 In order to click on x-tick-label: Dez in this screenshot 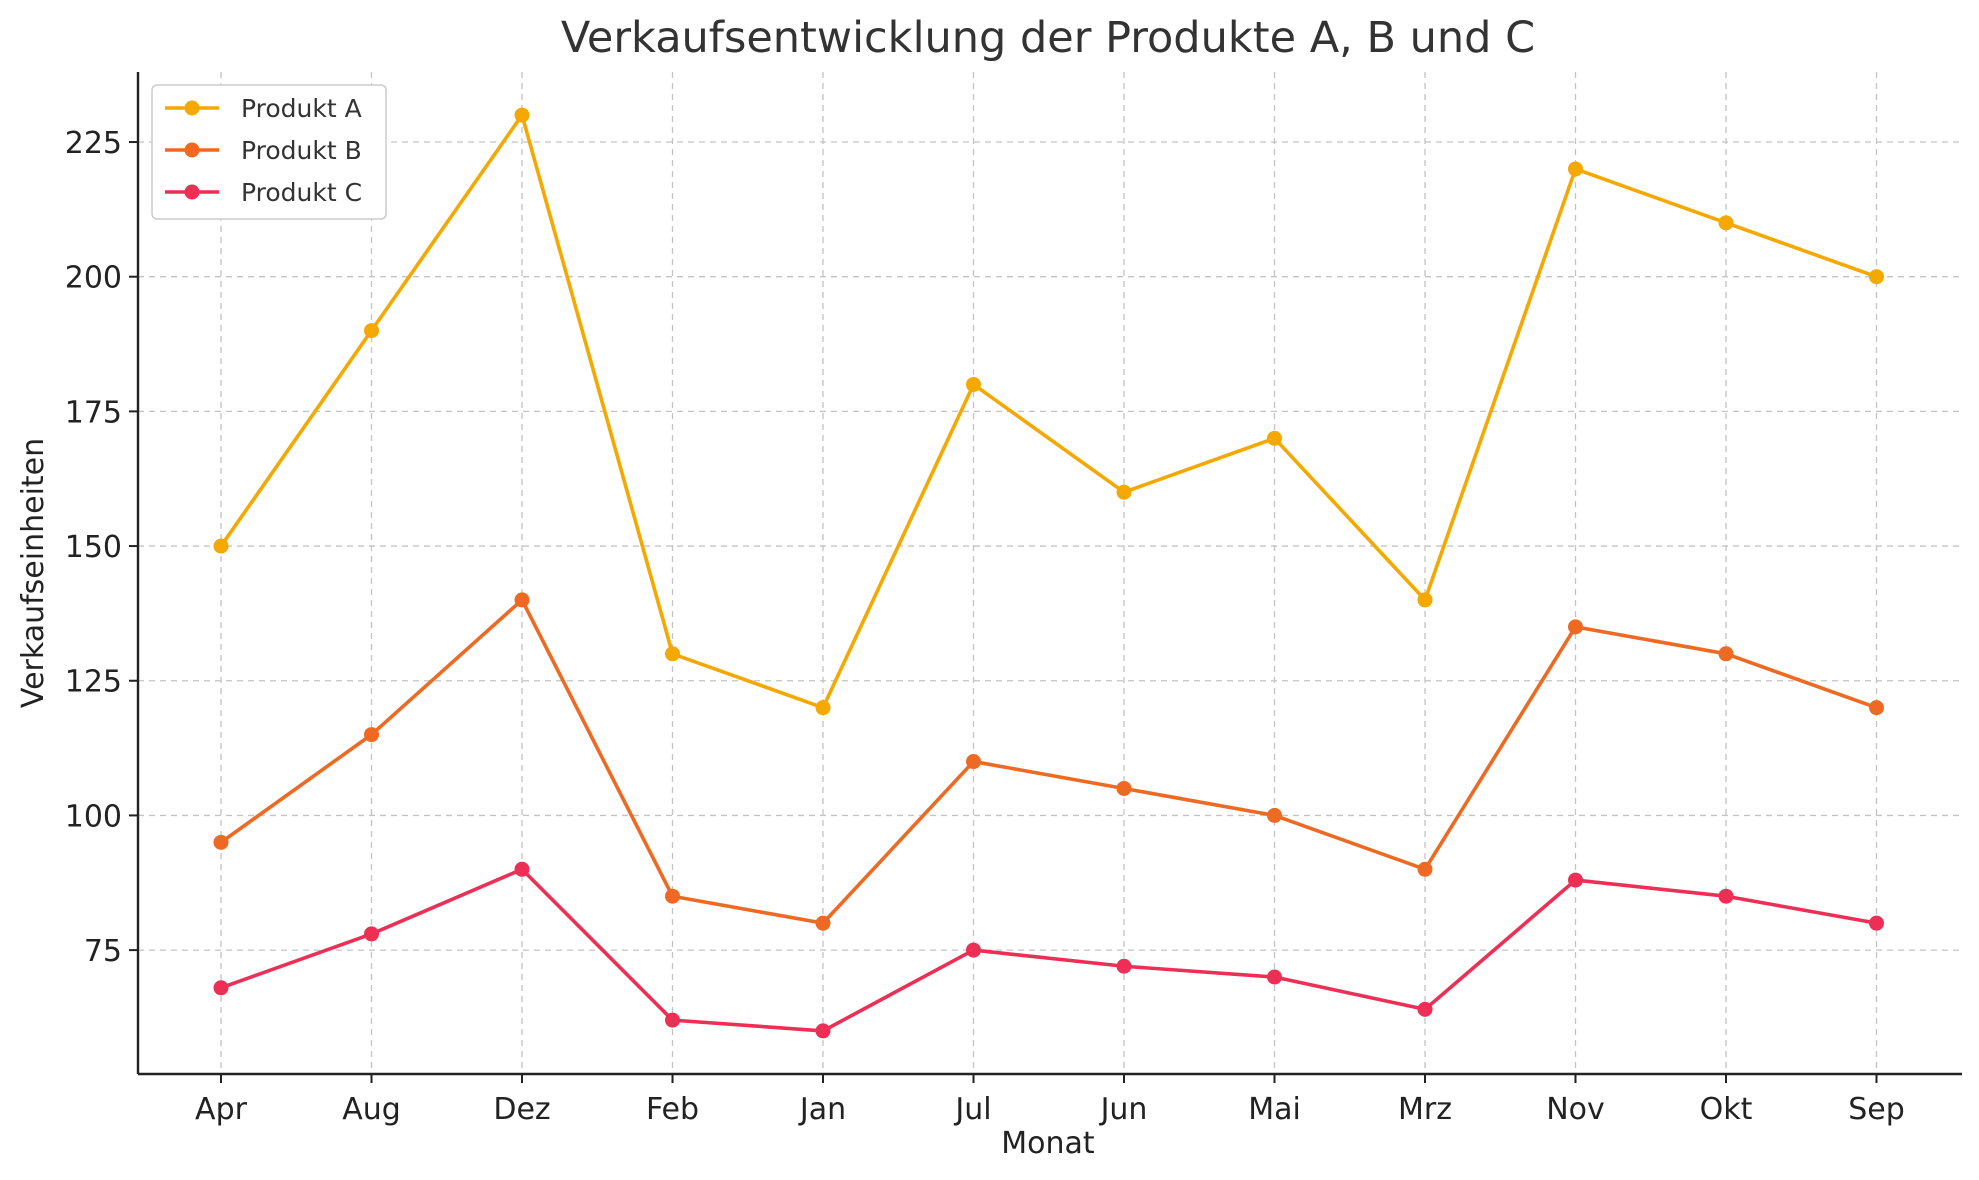, I will do `click(521, 1109)`.